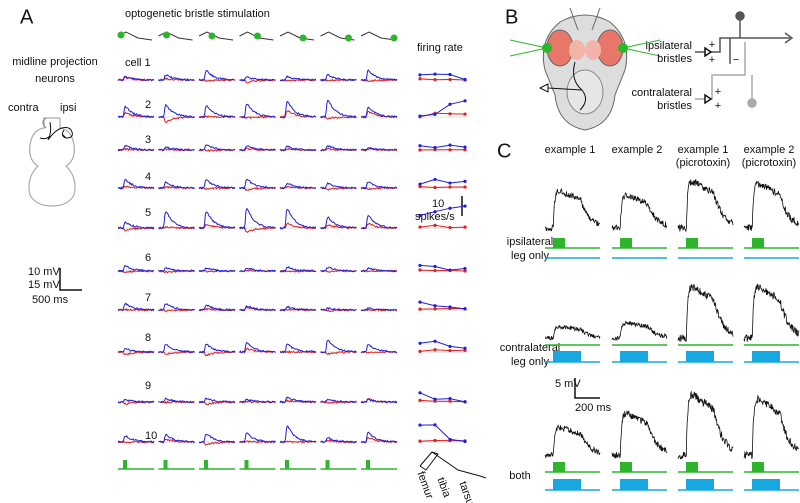 This screenshot has height=503, width=800. Describe the element at coordinates (148, 140) in the screenshot. I see `cell-label: 3` at that location.